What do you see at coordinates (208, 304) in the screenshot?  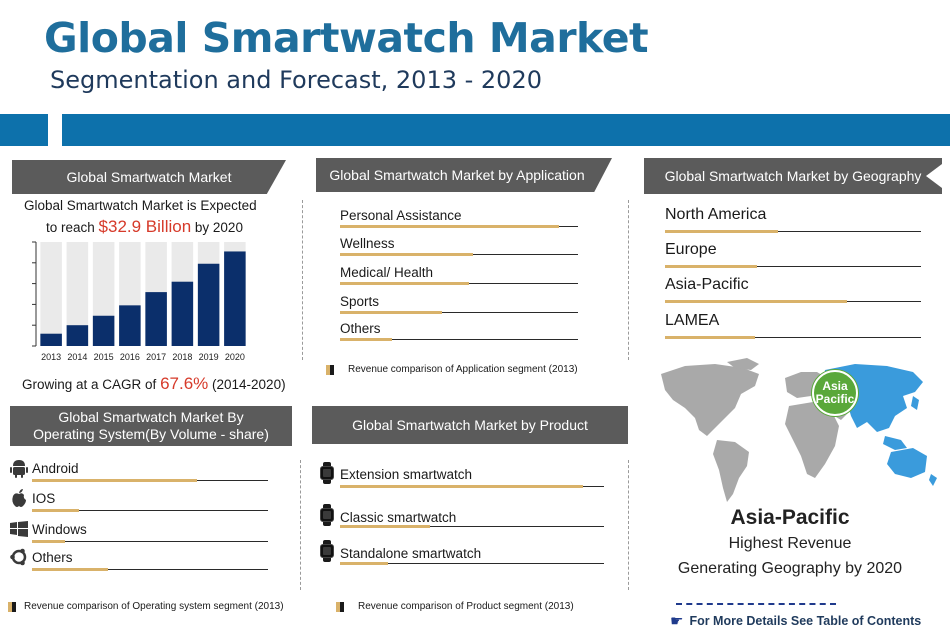 I see `bar-2019` at bounding box center [208, 304].